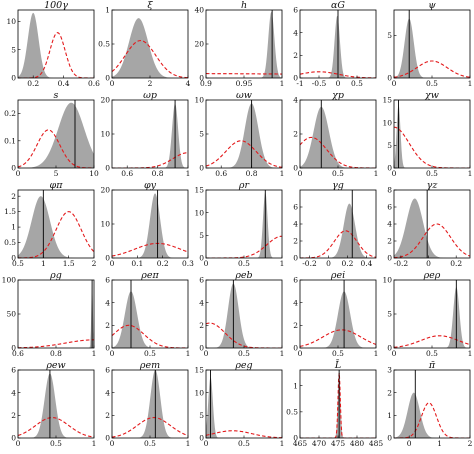  I want to click on panel-title: γz, so click(433, 185).